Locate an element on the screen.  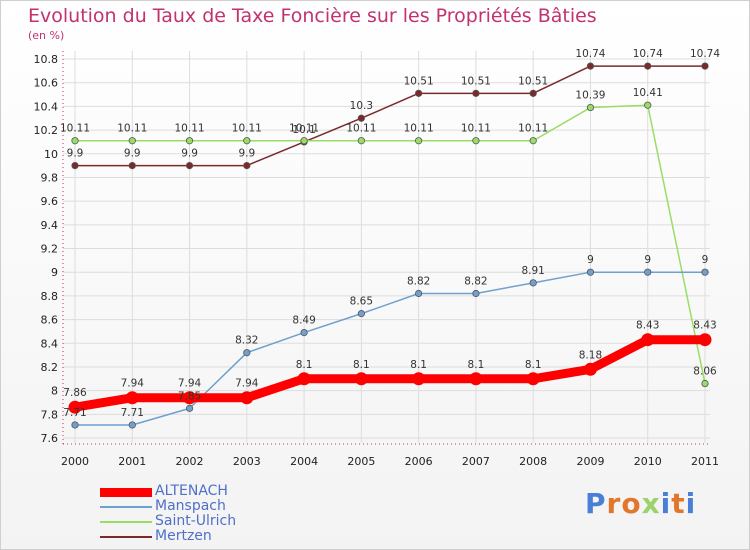
y-tick-label: 10.4 is located at coordinates (46, 106).